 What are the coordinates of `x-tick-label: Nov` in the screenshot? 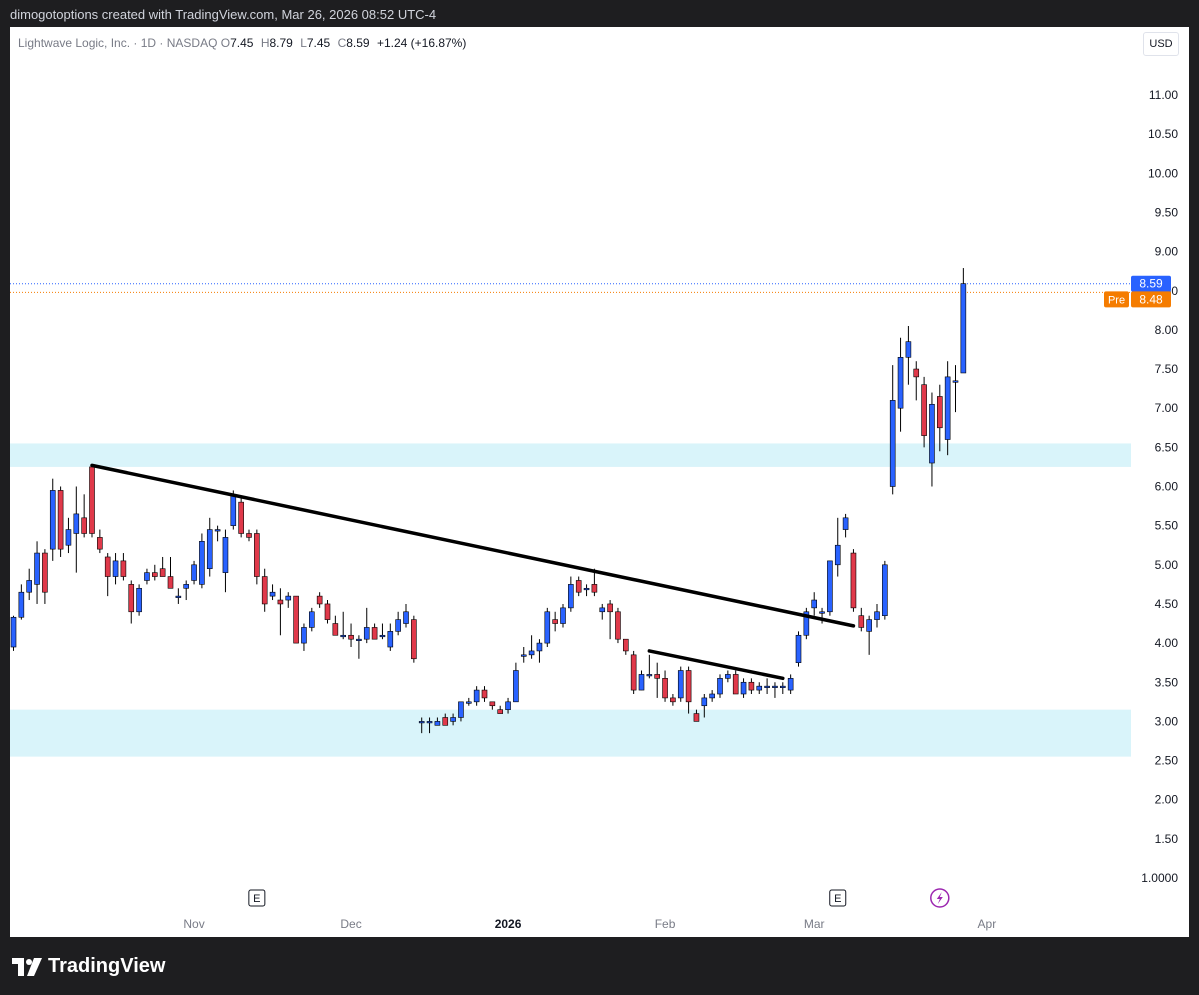 It's located at (193, 924).